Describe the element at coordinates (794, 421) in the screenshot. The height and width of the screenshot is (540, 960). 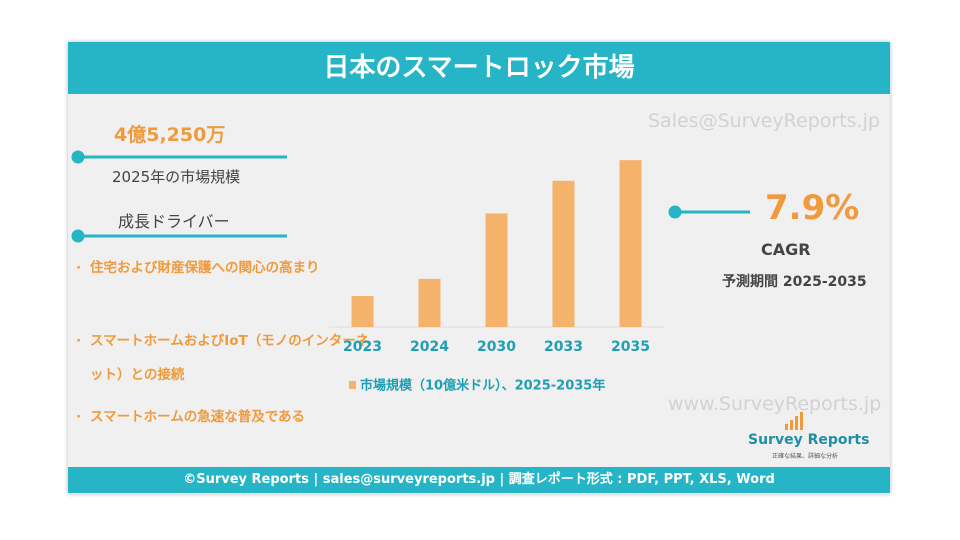
I see `logo-icon` at that location.